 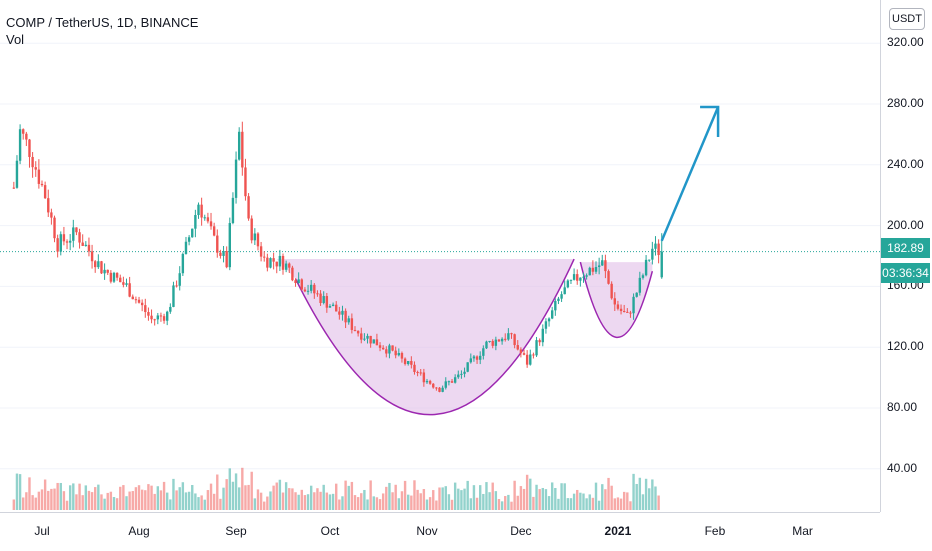 What do you see at coordinates (905, 248) in the screenshot?
I see `last-price-tag: 182.89` at bounding box center [905, 248].